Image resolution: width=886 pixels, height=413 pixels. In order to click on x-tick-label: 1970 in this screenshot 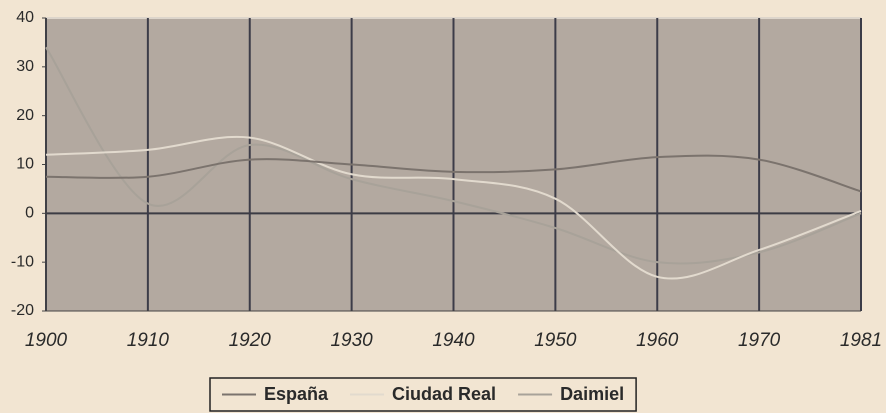, I will do `click(759, 340)`.